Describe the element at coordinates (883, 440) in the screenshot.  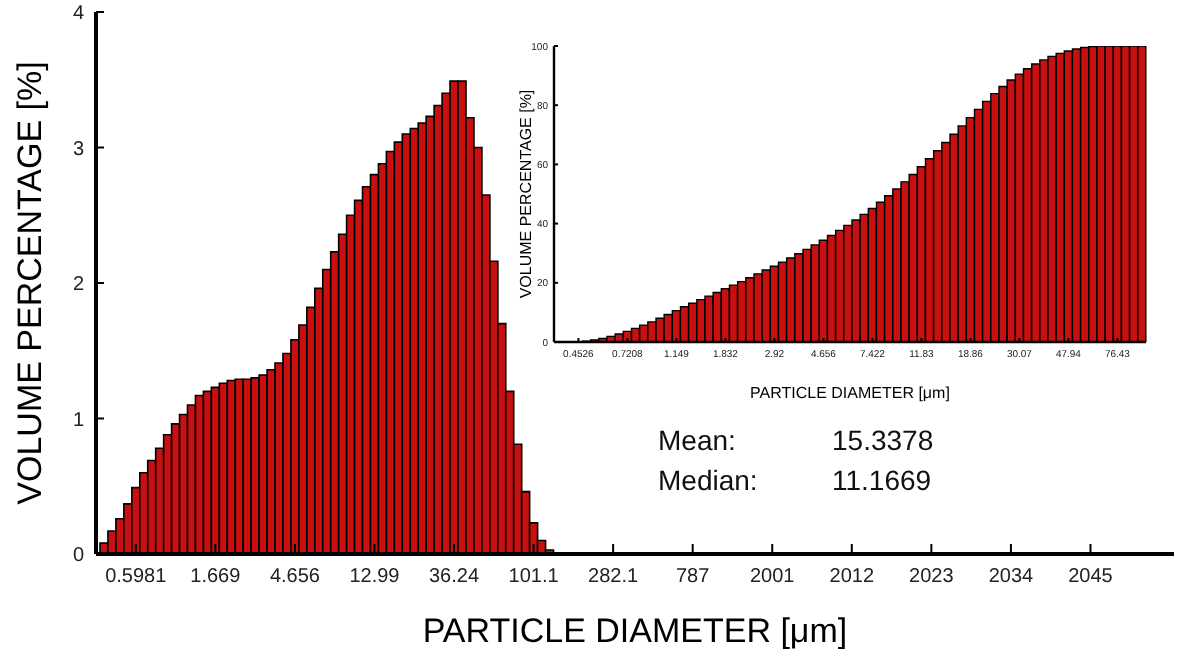
I see `annotation: 15.3378` at that location.